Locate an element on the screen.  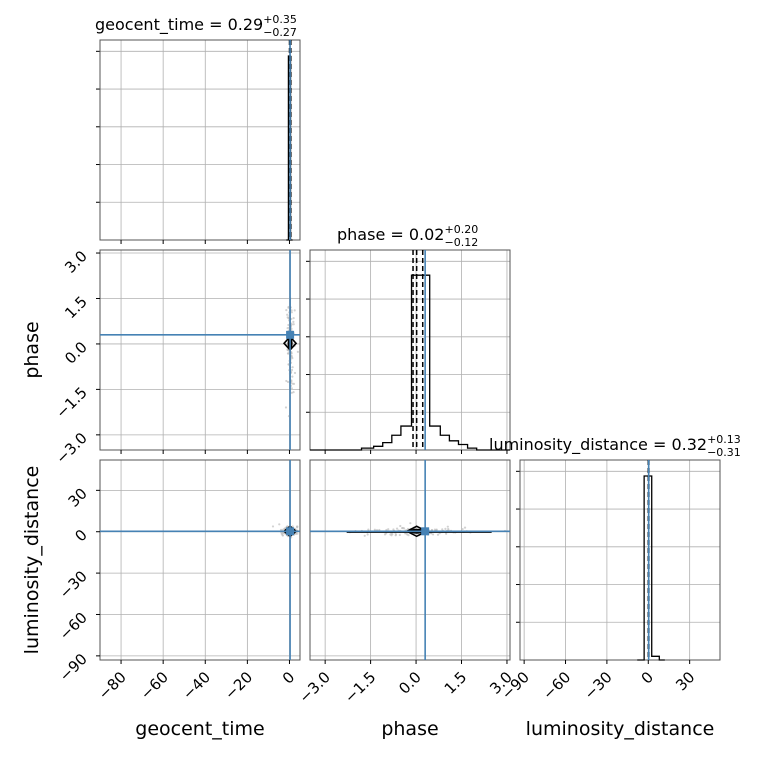
hist-panel-geocent_time: geocent_time = 0.29+0.35 −0.27 is located at coordinates (198, 128).